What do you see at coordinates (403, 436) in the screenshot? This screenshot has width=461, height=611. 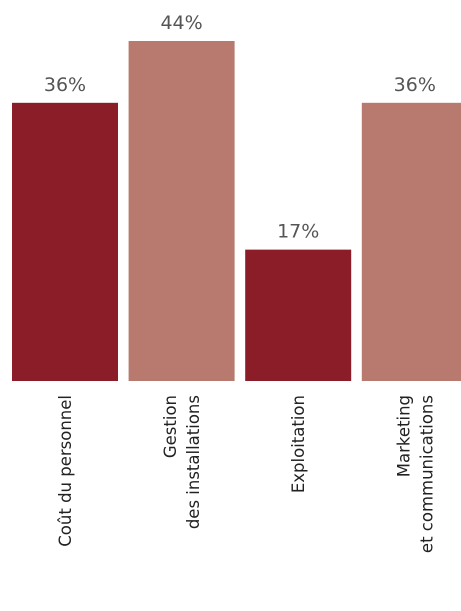 I see `x-tick-label: Marketing` at bounding box center [403, 436].